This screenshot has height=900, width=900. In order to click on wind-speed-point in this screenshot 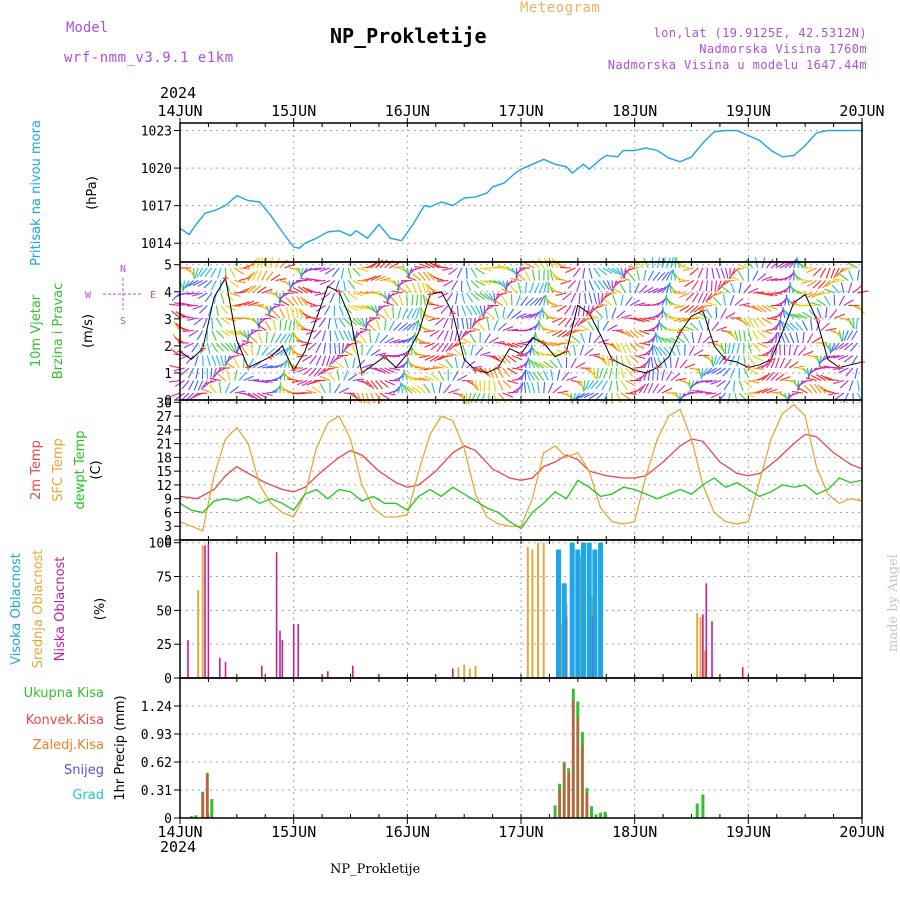, I will do `click(521, 354)`.